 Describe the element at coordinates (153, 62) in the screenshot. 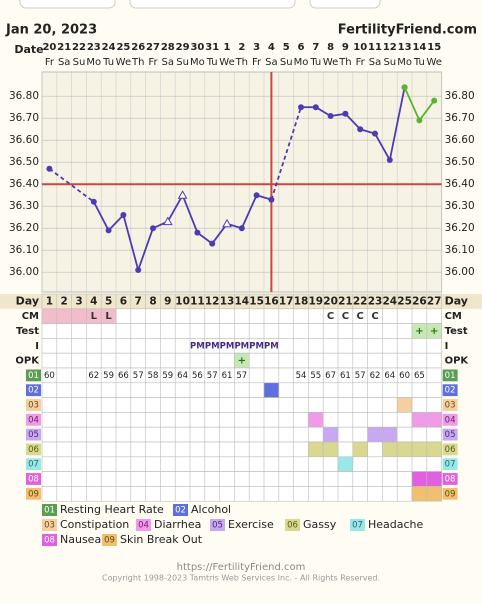

I see `weekday-label: Fr` at that location.